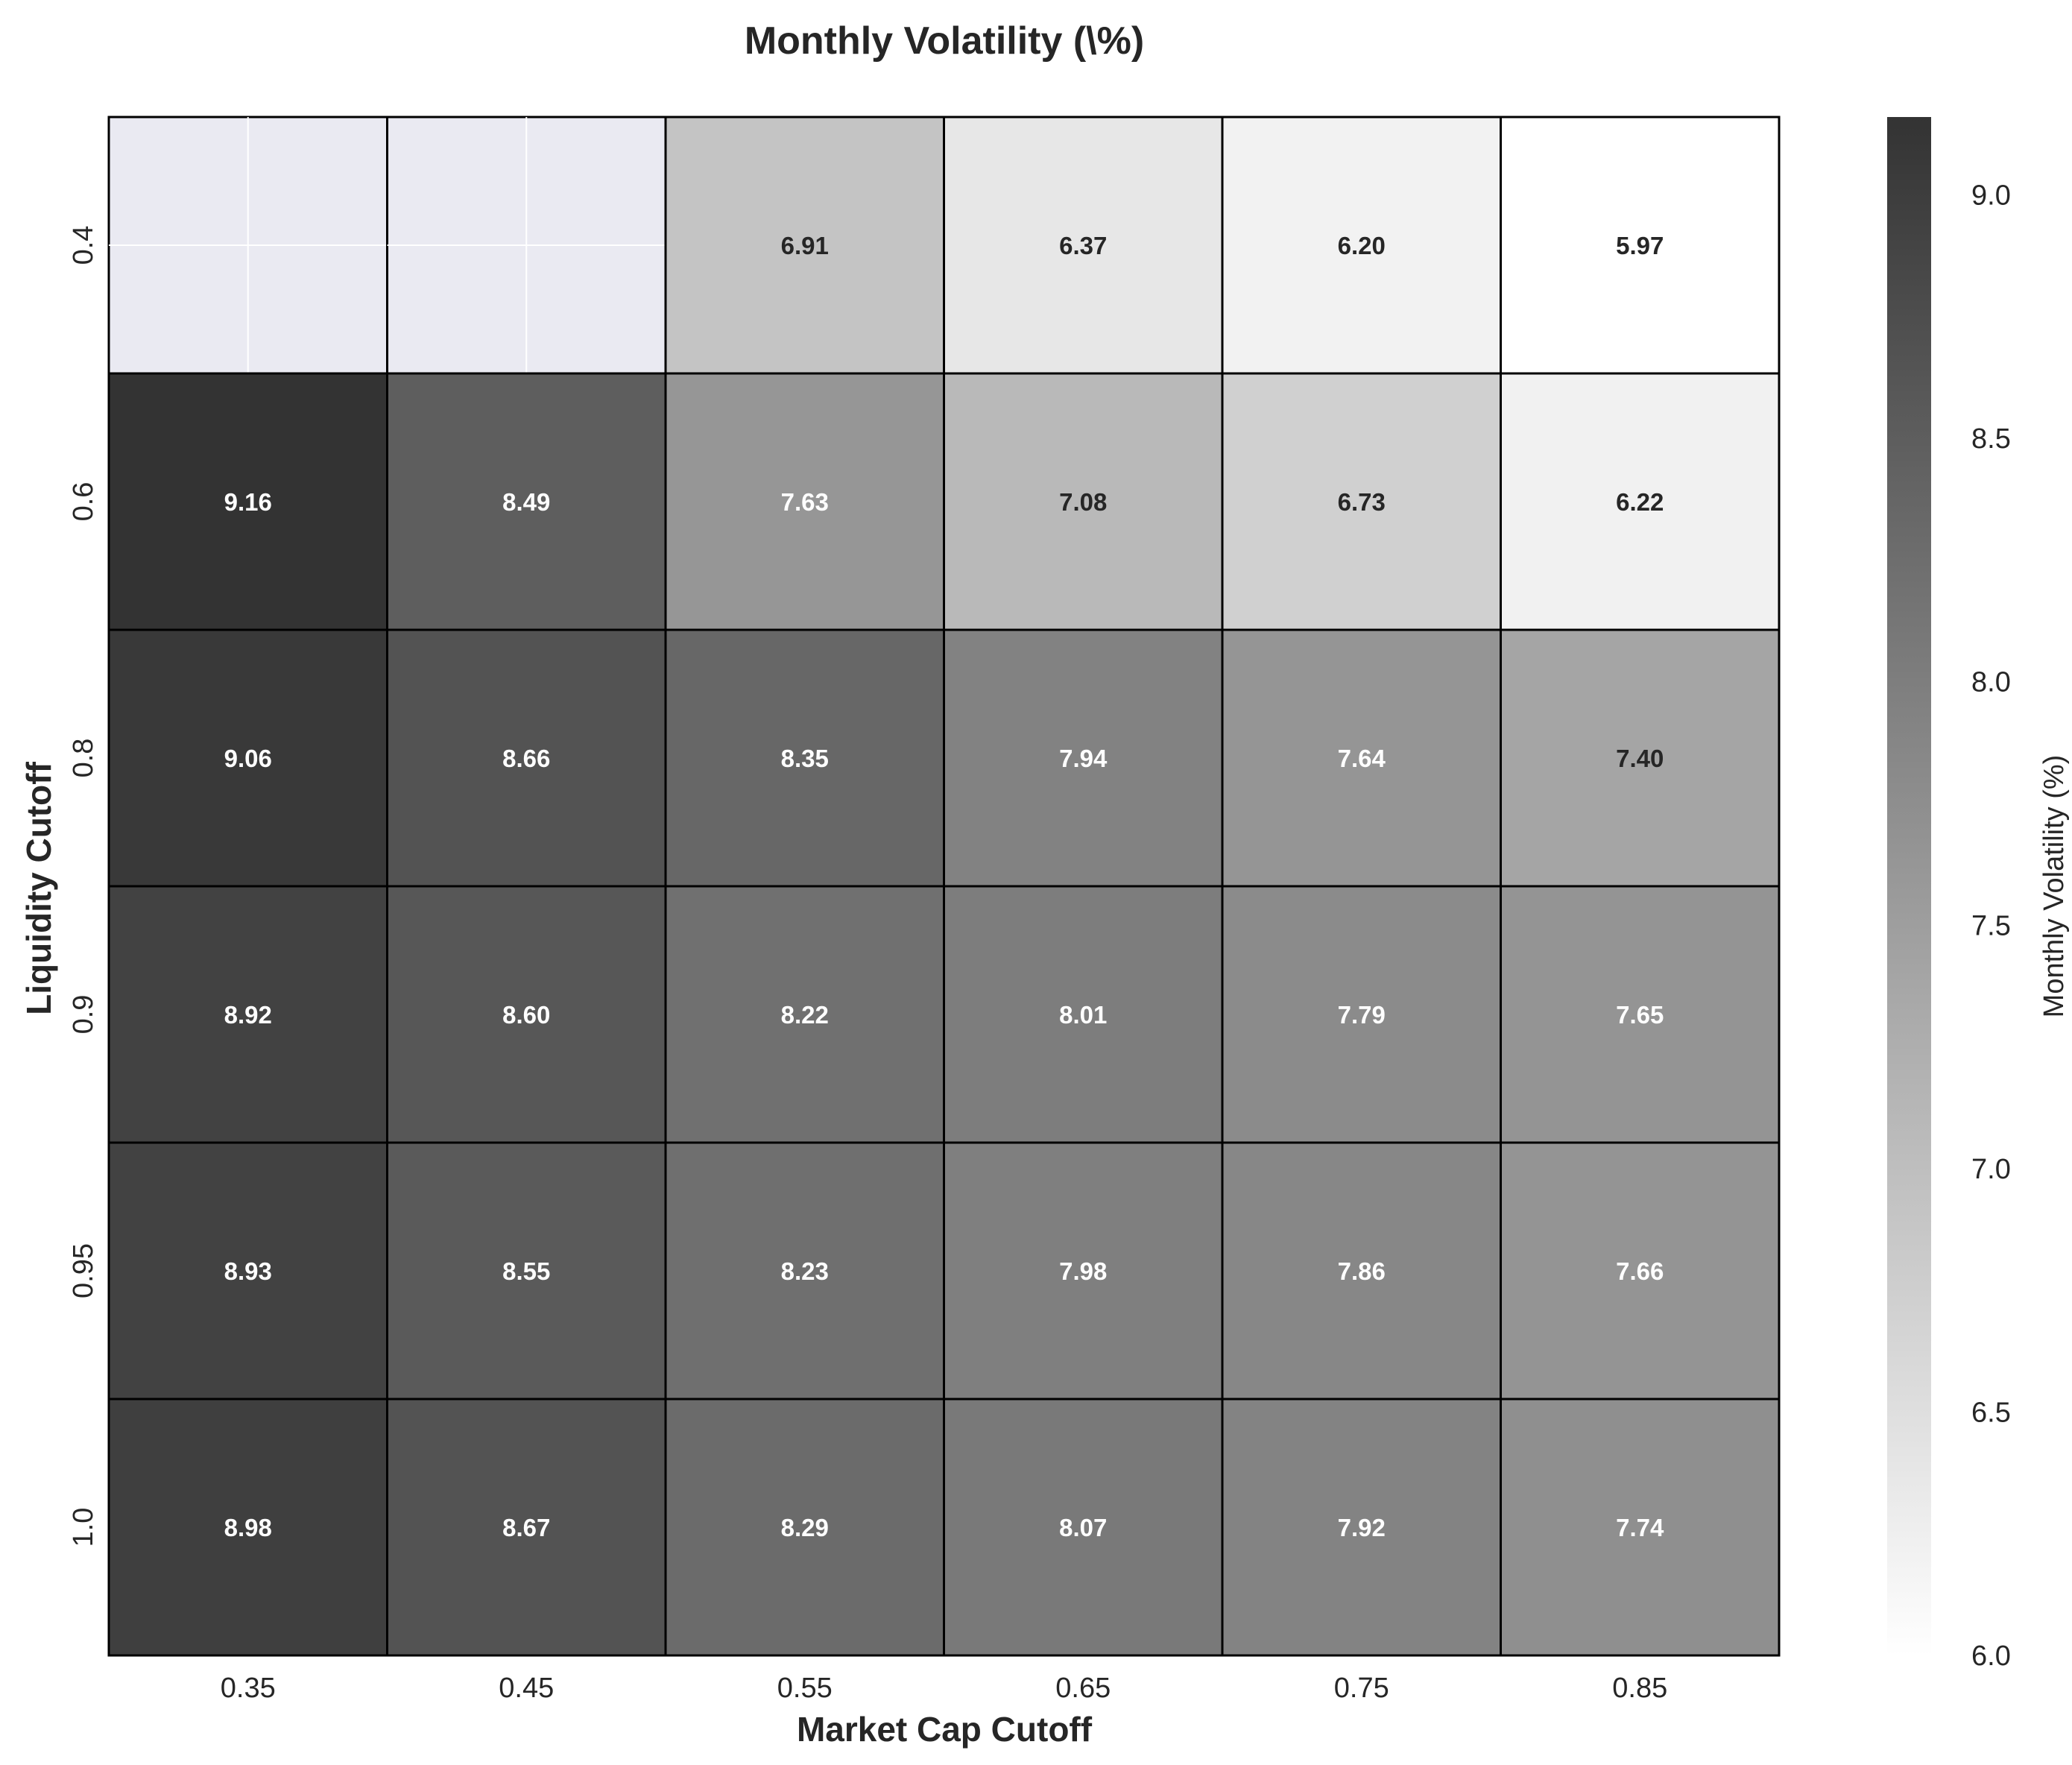 The image size is (2072, 1765). I want to click on cell-value-label: 7.65, so click(1640, 1015).